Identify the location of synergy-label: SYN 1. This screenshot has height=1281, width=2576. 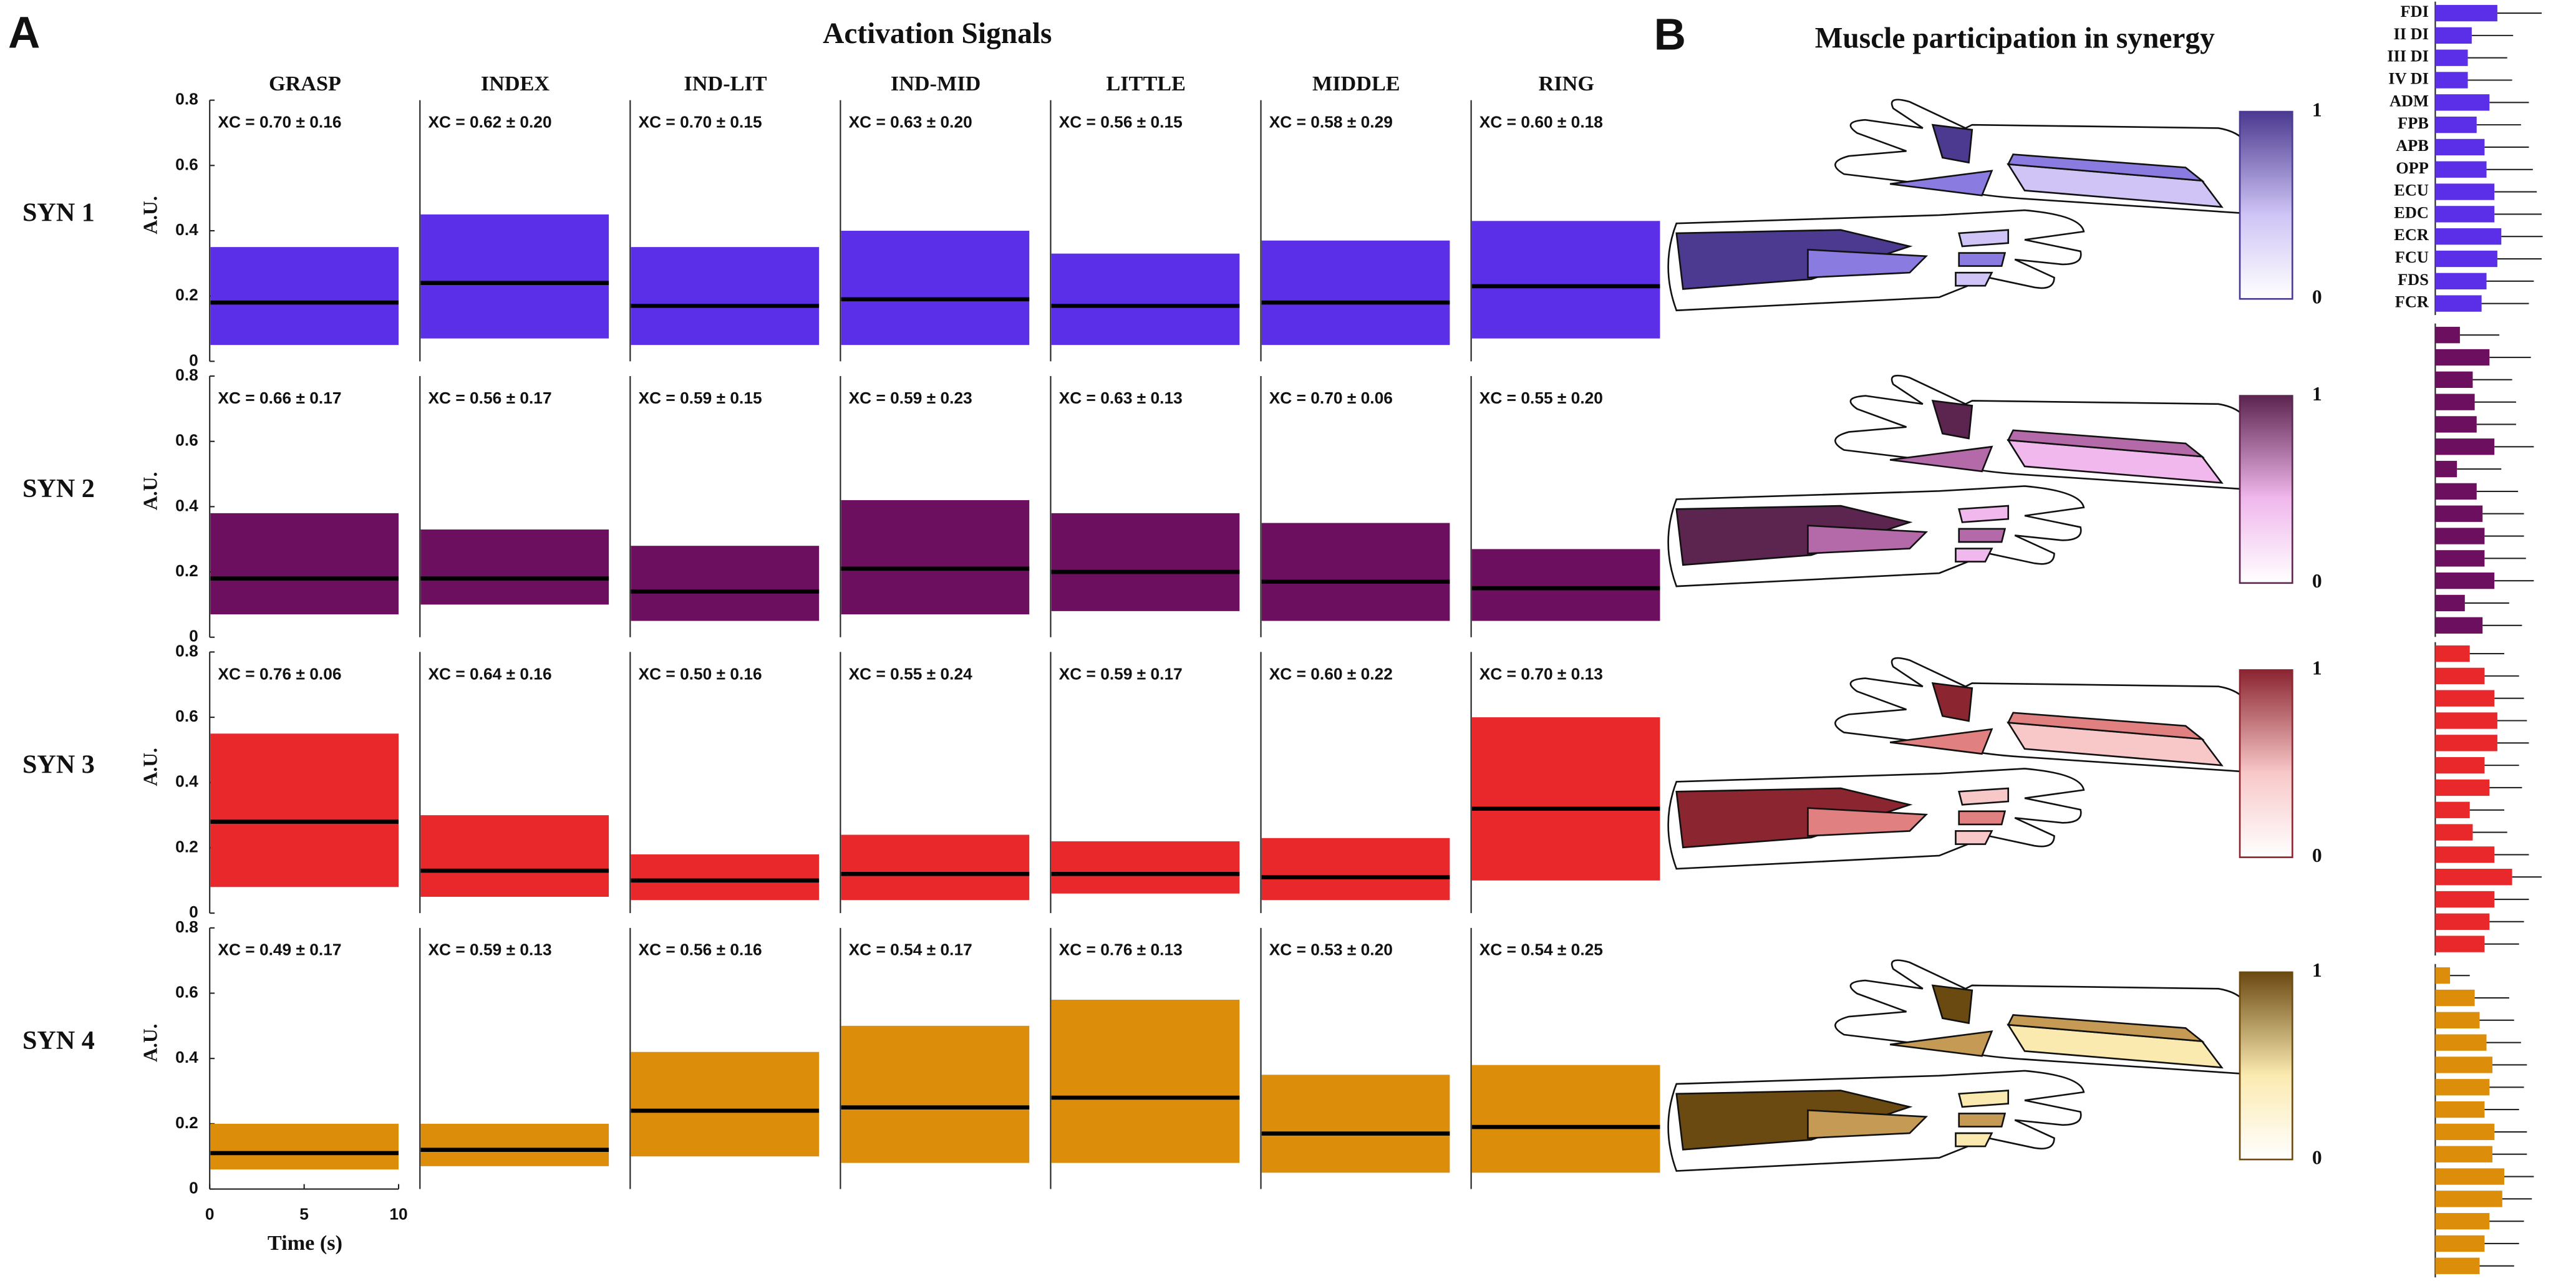
(59, 213).